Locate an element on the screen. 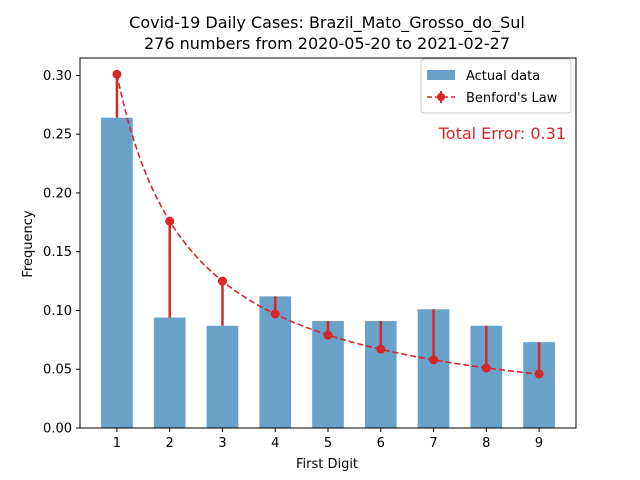 This screenshot has width=640, height=480. x-tick-label-8: 8 is located at coordinates (486, 443).